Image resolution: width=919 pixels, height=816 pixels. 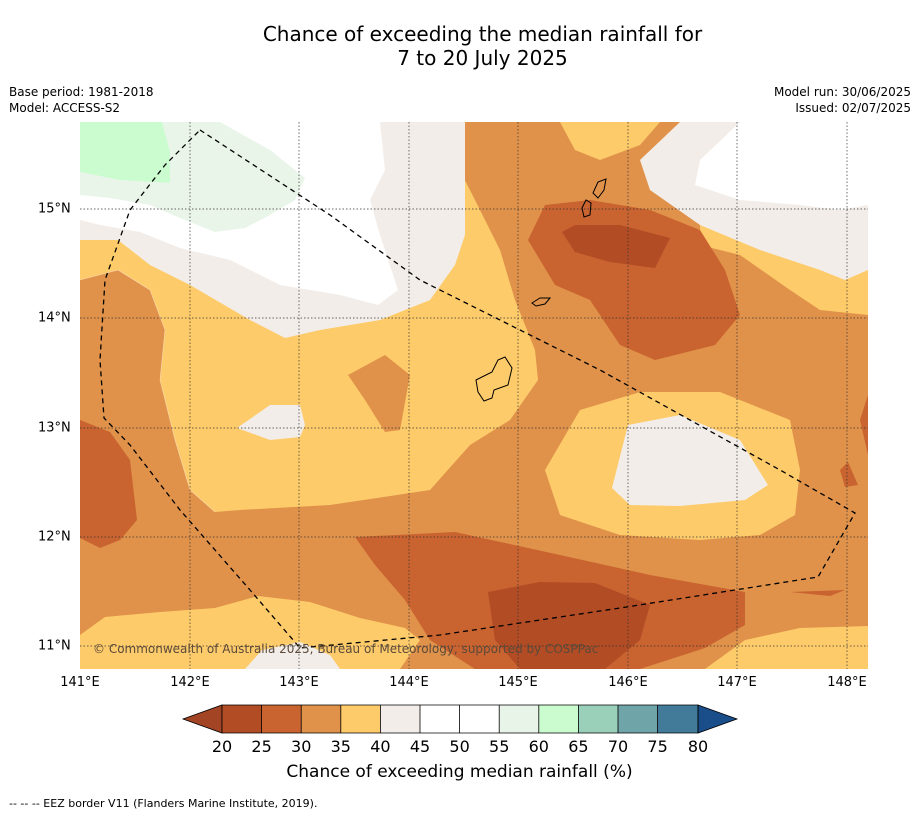 What do you see at coordinates (618, 746) in the screenshot?
I see `colorbar-label-70: 70` at bounding box center [618, 746].